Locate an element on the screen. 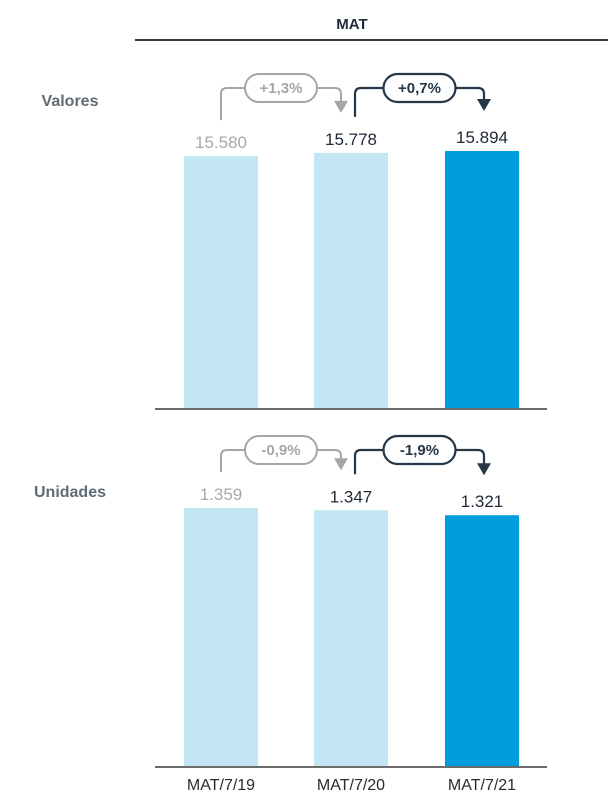  header-title: MAT is located at coordinates (351, 24).